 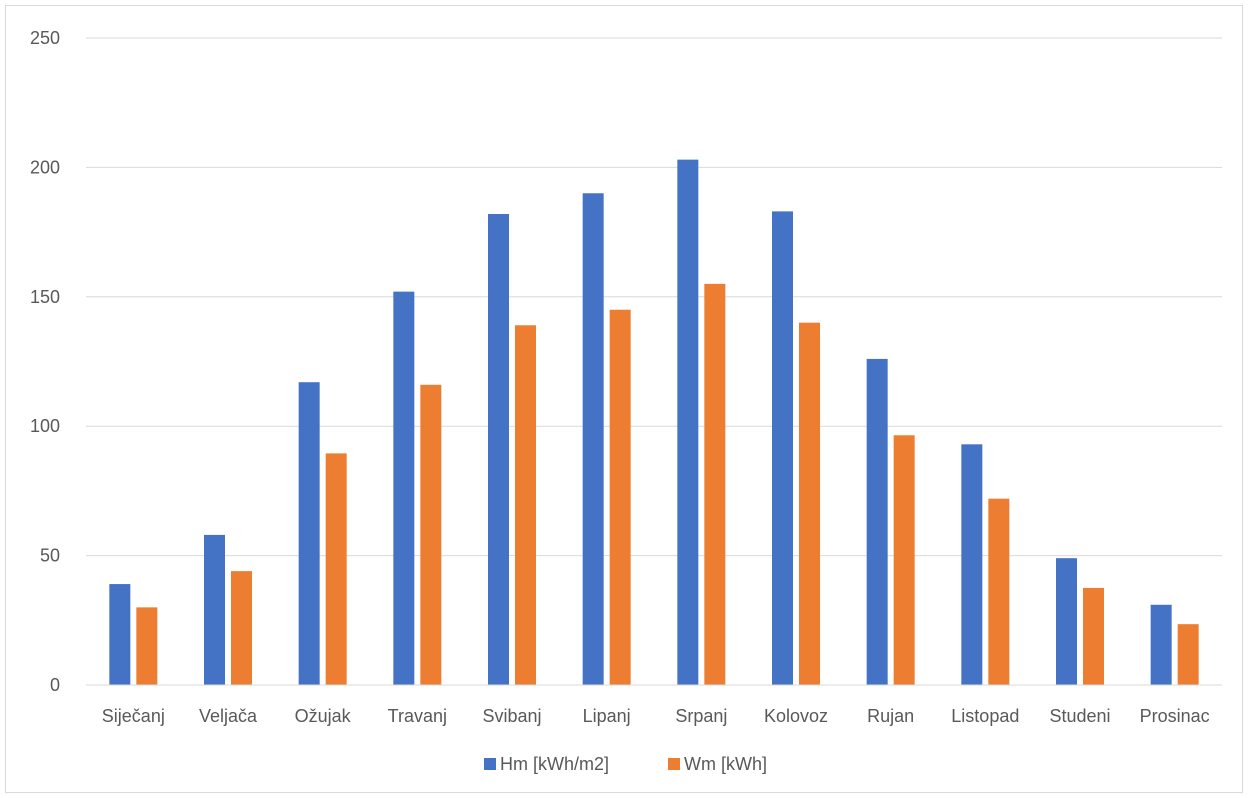 I want to click on legend: Hm [kWh/m2] Wm [kWh], so click(x=625, y=764).